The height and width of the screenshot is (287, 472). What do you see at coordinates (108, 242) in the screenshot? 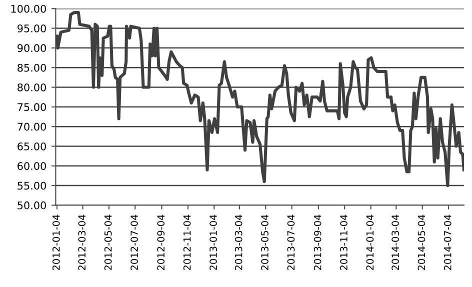
I see `x-tick-label: 2012-05-04` at bounding box center [108, 242].